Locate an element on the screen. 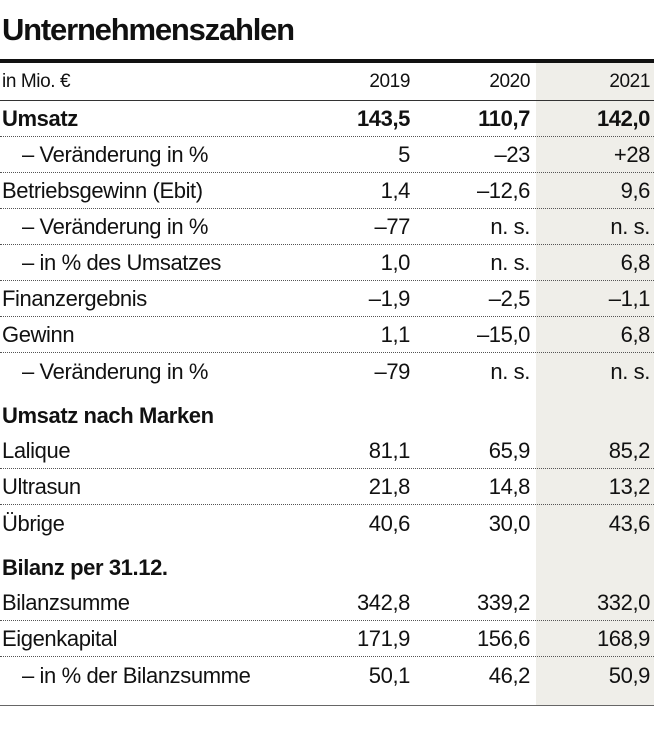 The image size is (654, 732). cell-value: –77 is located at coordinates (392, 226).